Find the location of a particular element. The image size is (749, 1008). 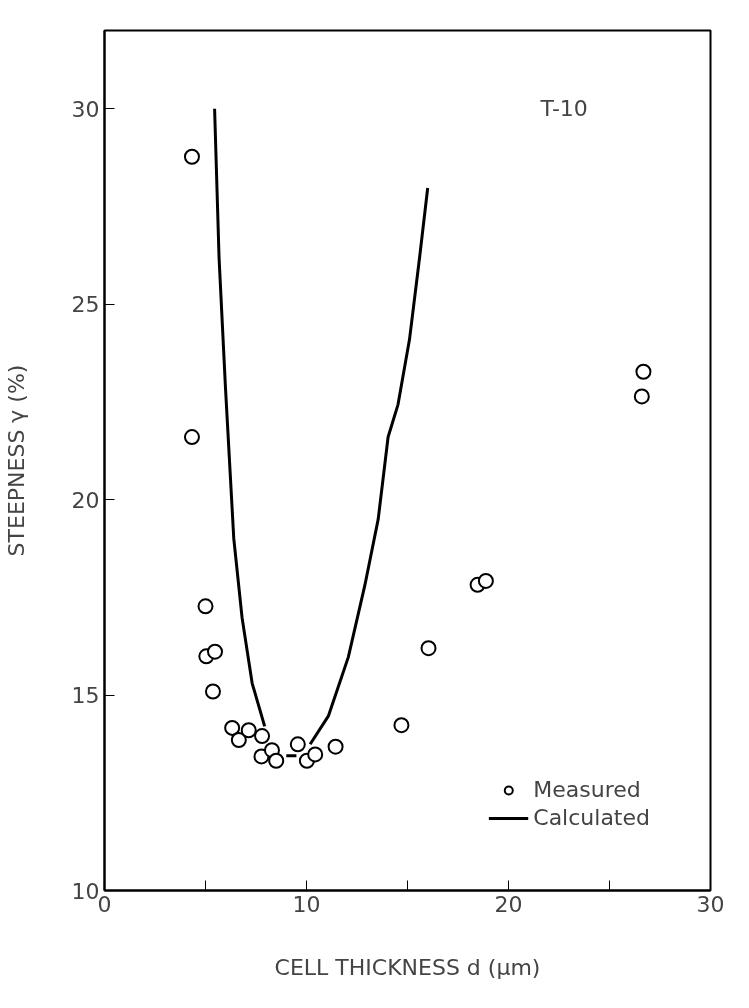

y-tick-label: 25 is located at coordinates (85, 305).